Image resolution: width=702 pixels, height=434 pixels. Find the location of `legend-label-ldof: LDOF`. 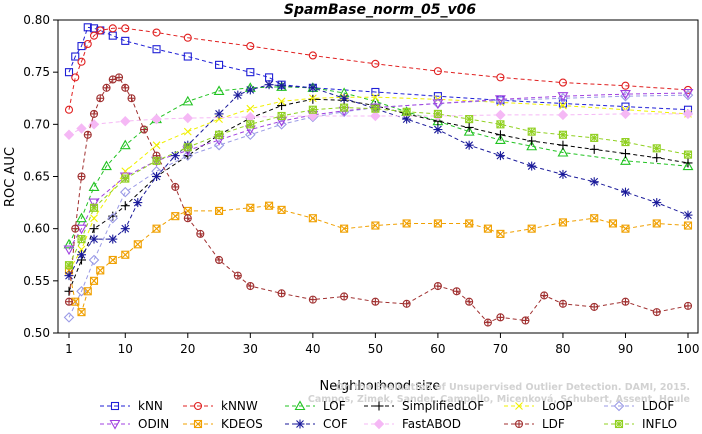

legend-label-ldof: LDOF is located at coordinates (658, 406).